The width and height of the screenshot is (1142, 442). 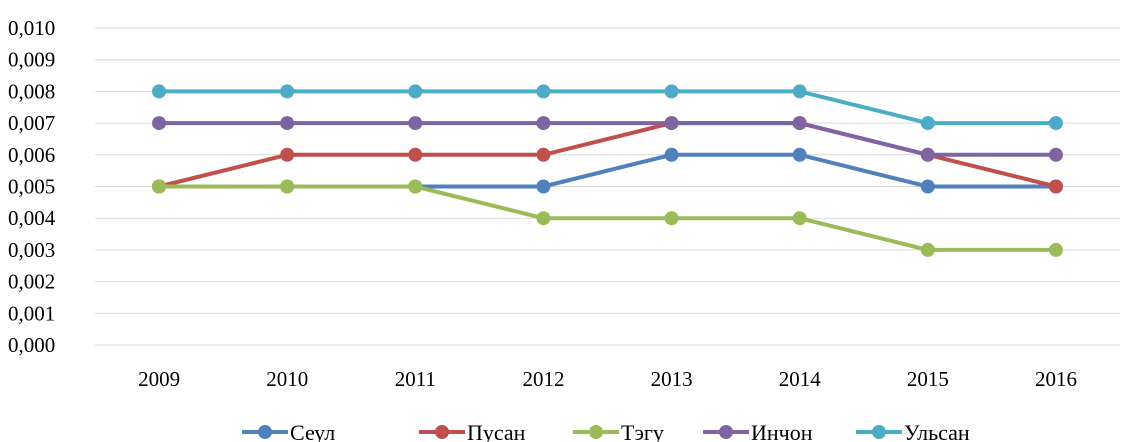 I want to click on x-tick-label: 2011, so click(x=415, y=379).